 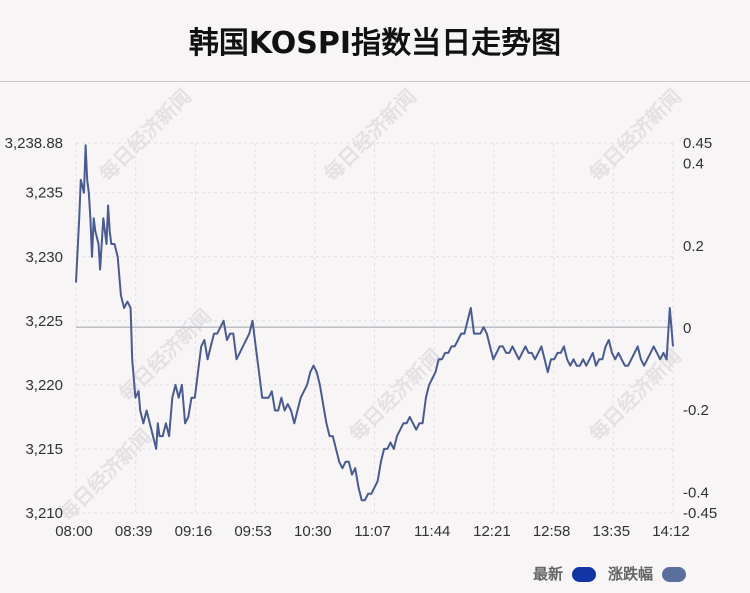 What do you see at coordinates (687, 328) in the screenshot?
I see `y-right-tick-label: 0` at bounding box center [687, 328].